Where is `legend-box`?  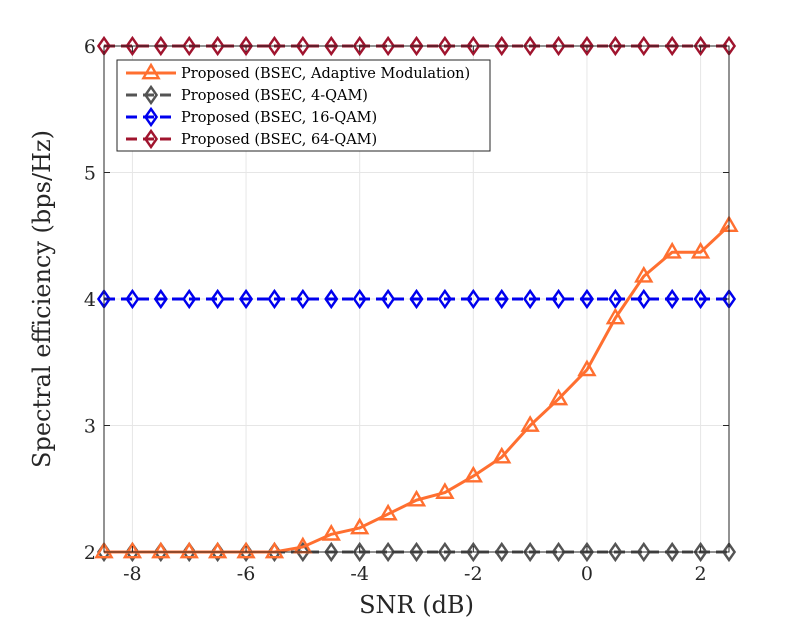
legend-box is located at coordinates (303, 105).